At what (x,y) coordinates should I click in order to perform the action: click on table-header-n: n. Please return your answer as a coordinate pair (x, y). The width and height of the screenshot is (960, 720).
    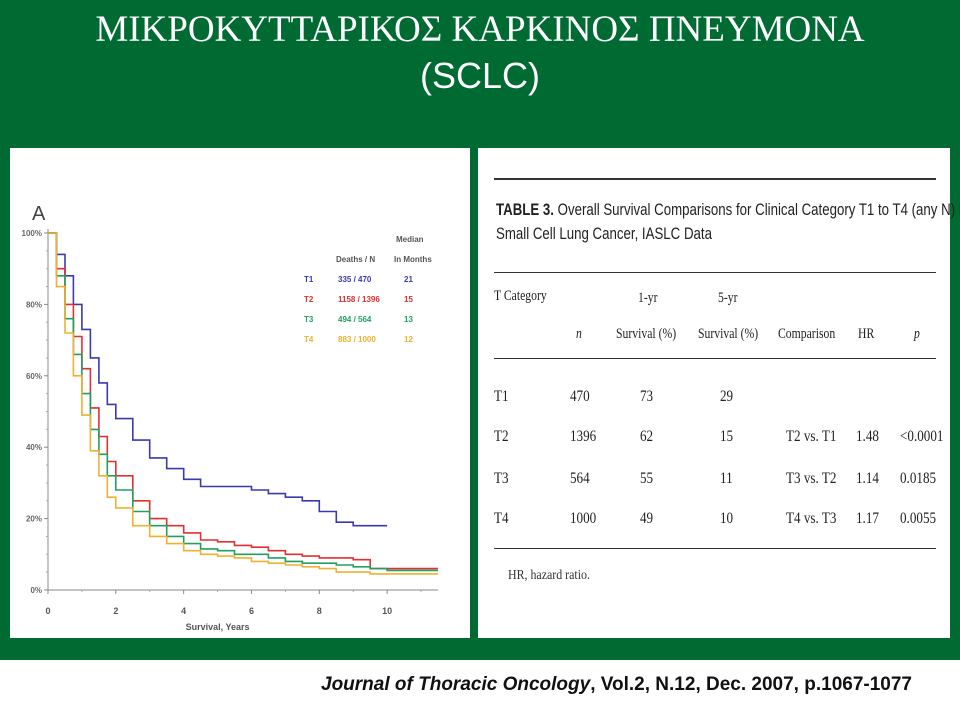
    Looking at the image, I should click on (579, 334).